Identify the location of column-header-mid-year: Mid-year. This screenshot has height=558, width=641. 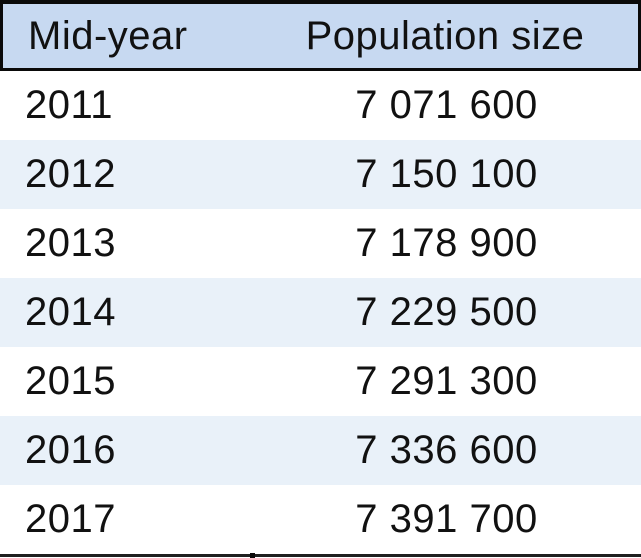
(108, 35).